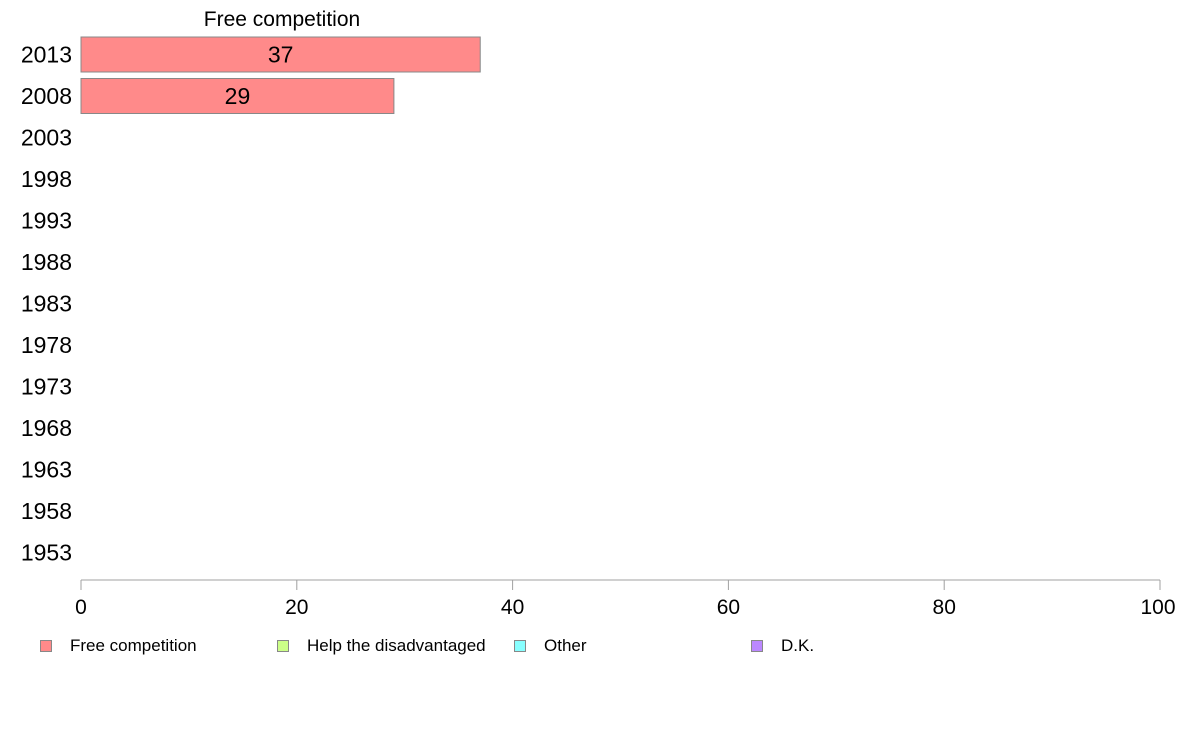  I want to click on legend-item: D.K., so click(782, 646).